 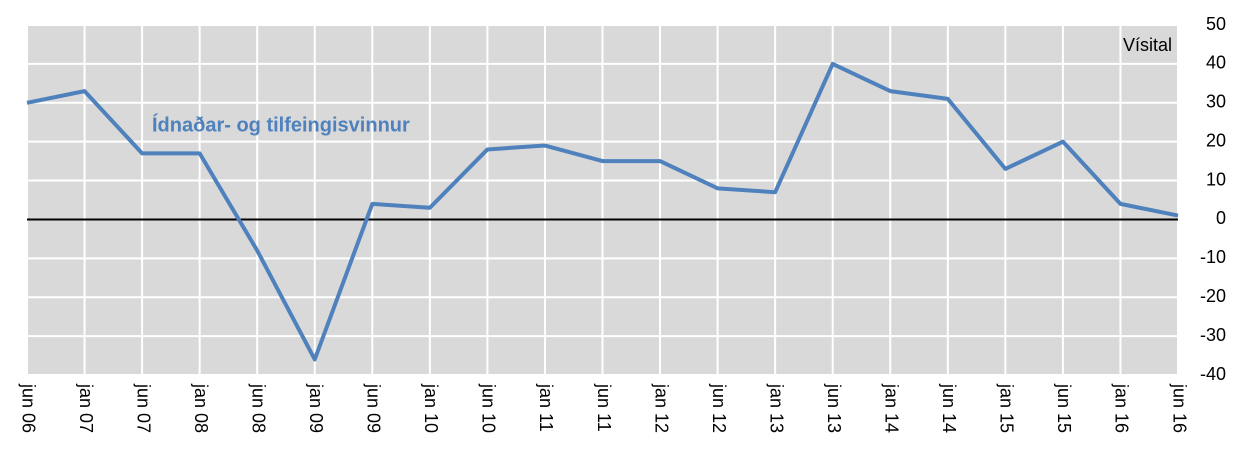 I want to click on x-tick-label: jun 08, so click(x=258, y=408).